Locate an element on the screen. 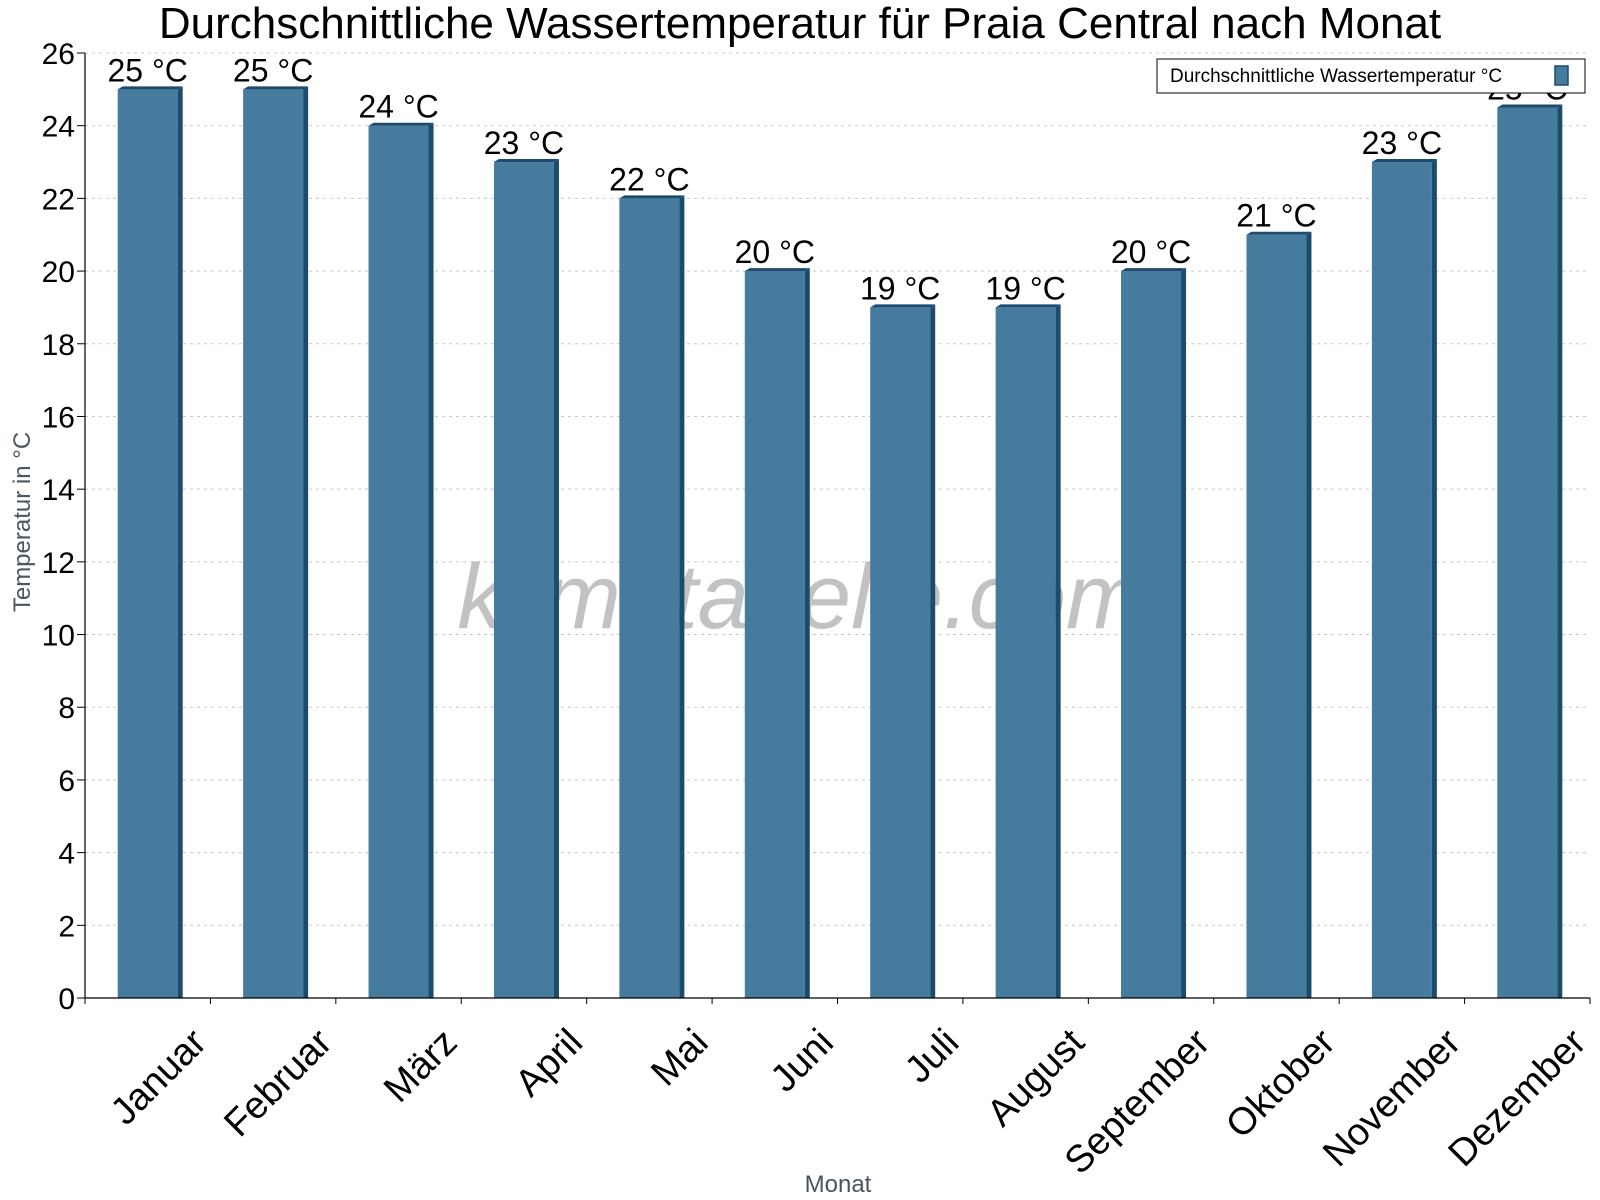 The height and width of the screenshot is (1200, 1600). data-label: 22 °C is located at coordinates (649, 179).